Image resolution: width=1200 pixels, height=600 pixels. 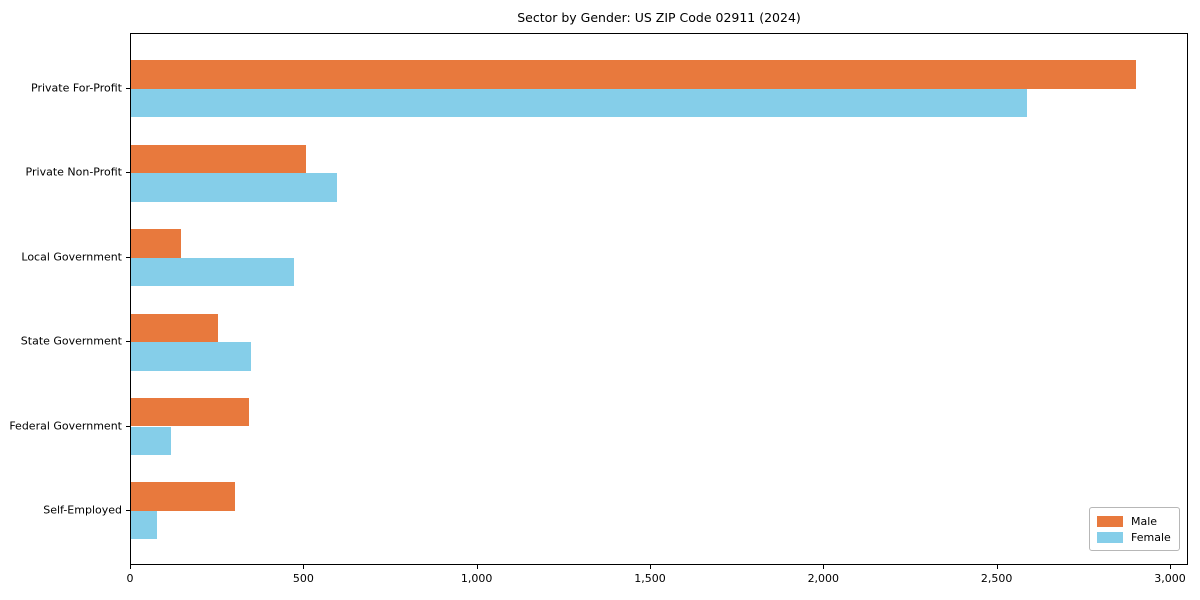 I want to click on xtick-label: 2,000, so click(x=823, y=578).